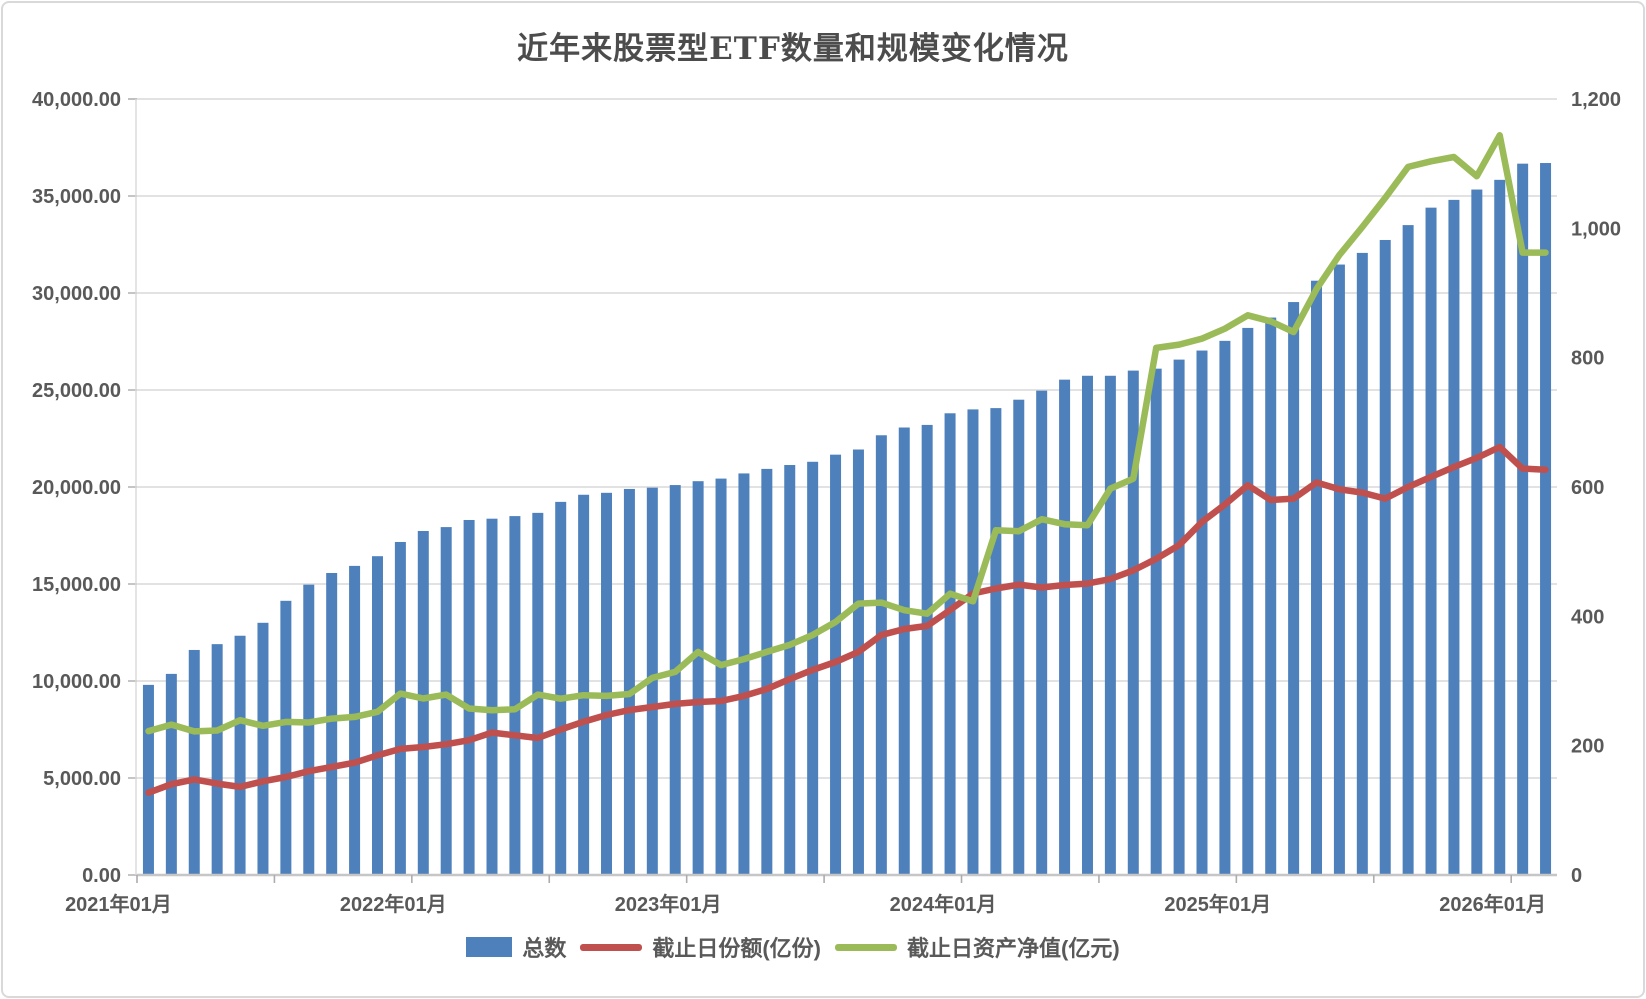  I want to click on right-axis-tick-label: 800, so click(1587, 359).